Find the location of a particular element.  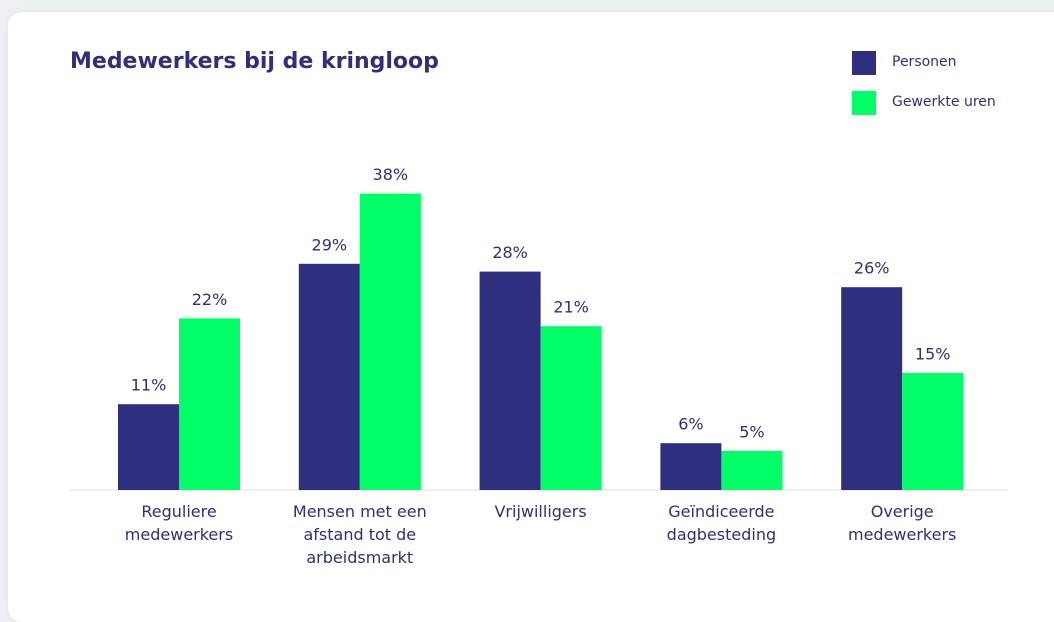

value-label: 29% is located at coordinates (330, 244).